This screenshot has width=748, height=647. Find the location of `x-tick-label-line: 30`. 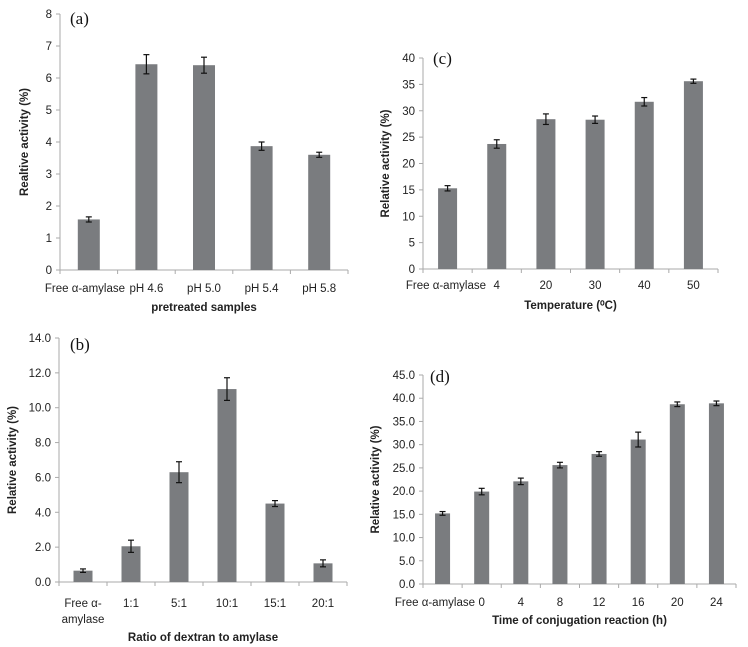

x-tick-label-line: 30 is located at coordinates (595, 286).